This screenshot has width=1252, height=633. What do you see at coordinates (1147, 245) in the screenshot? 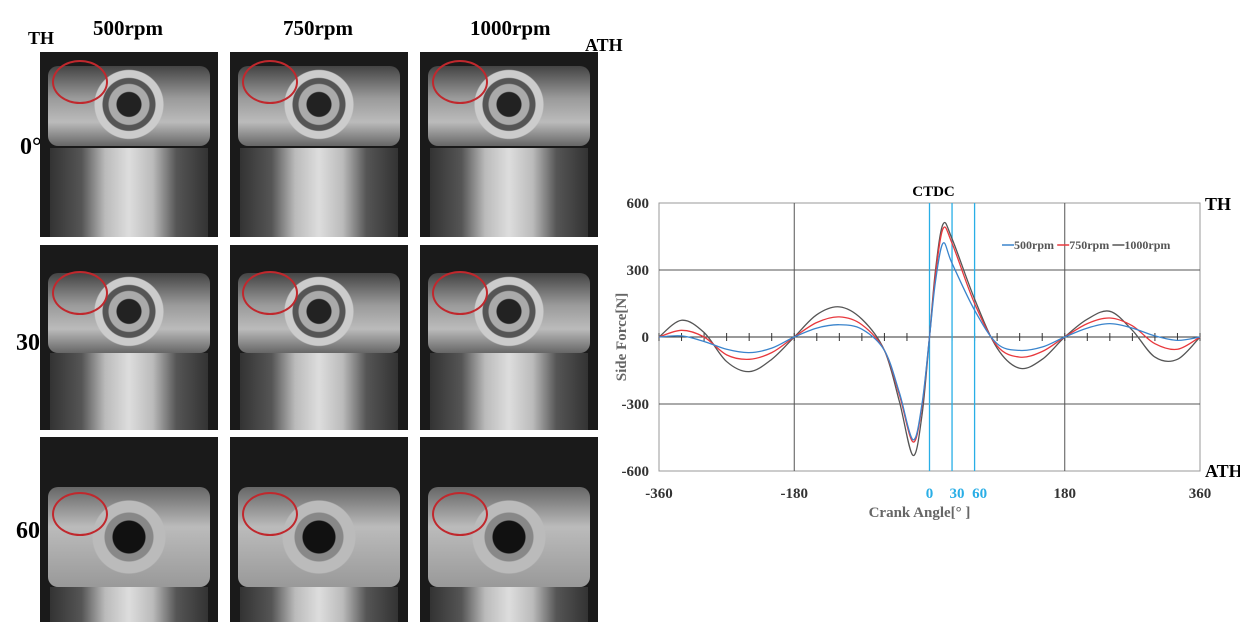
I see `legend-label-1000rpm: 1000rpm` at bounding box center [1147, 245].